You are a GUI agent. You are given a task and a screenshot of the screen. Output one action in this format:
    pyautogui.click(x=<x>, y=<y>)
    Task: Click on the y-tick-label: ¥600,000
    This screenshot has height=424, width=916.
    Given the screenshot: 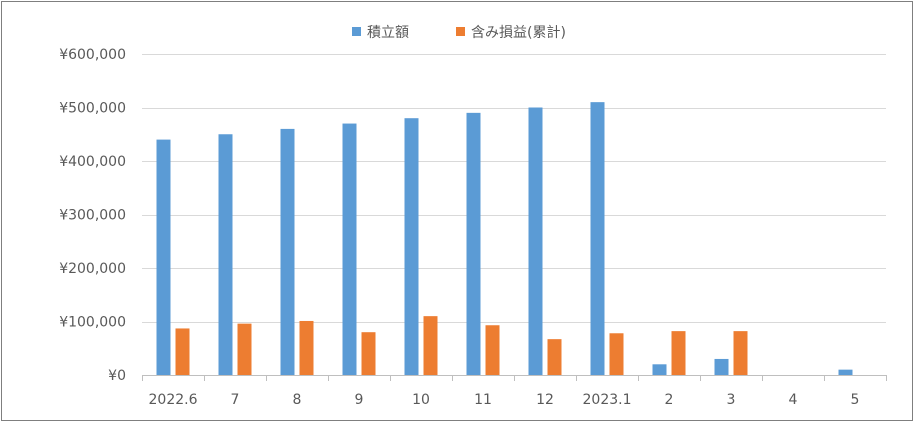 What is the action you would take?
    pyautogui.click(x=92, y=55)
    